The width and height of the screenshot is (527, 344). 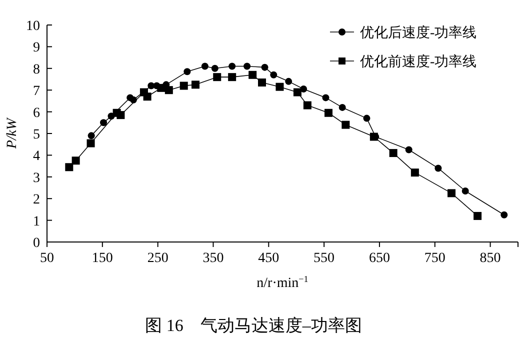 I want to click on y-axis-title: P/kW, so click(x=12, y=133).